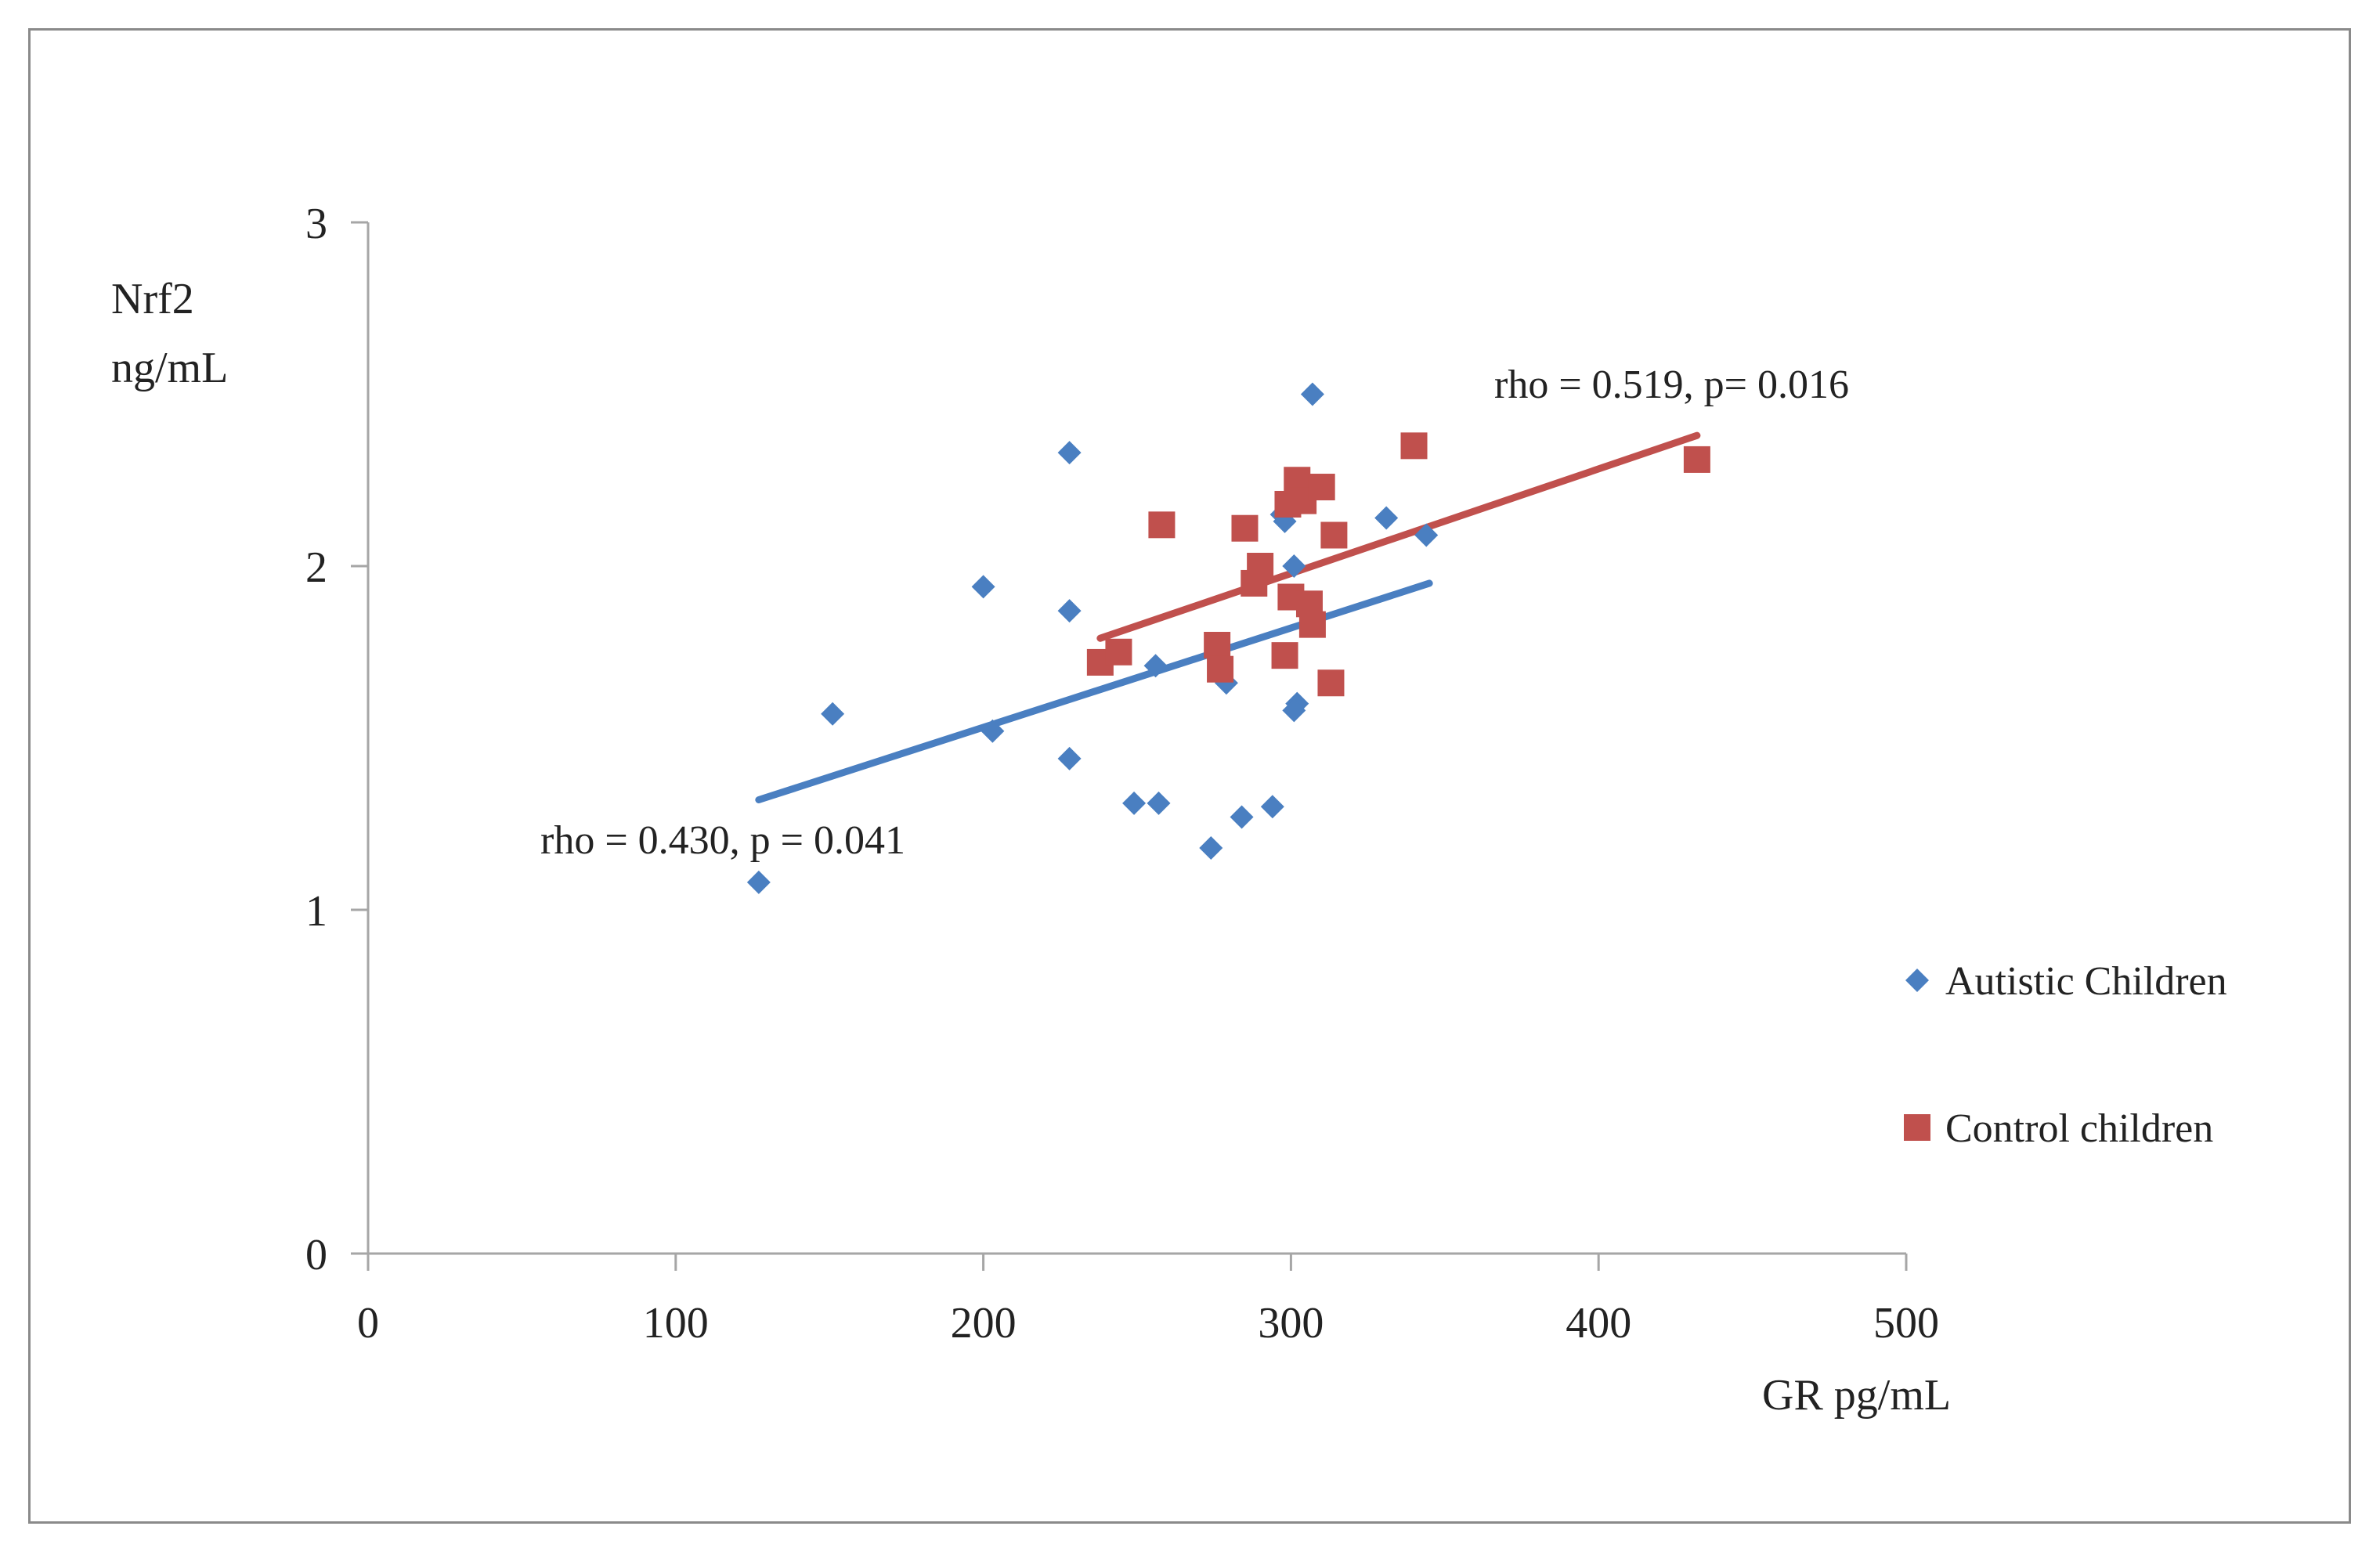 The height and width of the screenshot is (1555, 2380). I want to click on legend-square-marker, so click(1917, 1128).